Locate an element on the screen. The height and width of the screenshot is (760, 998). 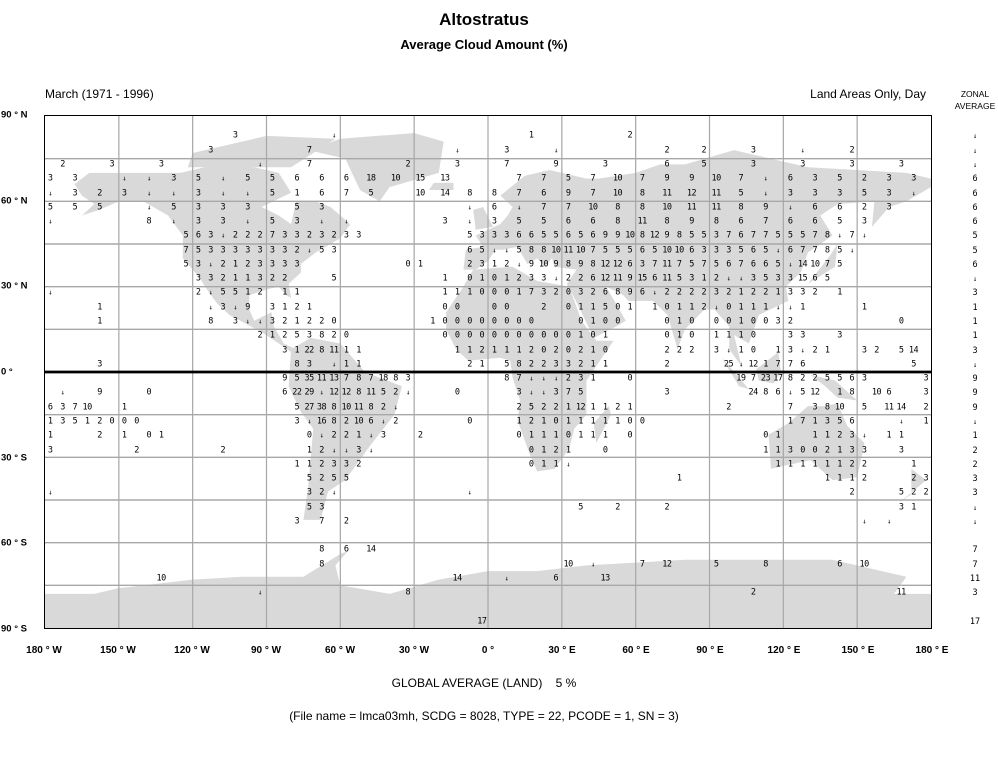
chart-title: Altostratus is located at coordinates (484, 19).